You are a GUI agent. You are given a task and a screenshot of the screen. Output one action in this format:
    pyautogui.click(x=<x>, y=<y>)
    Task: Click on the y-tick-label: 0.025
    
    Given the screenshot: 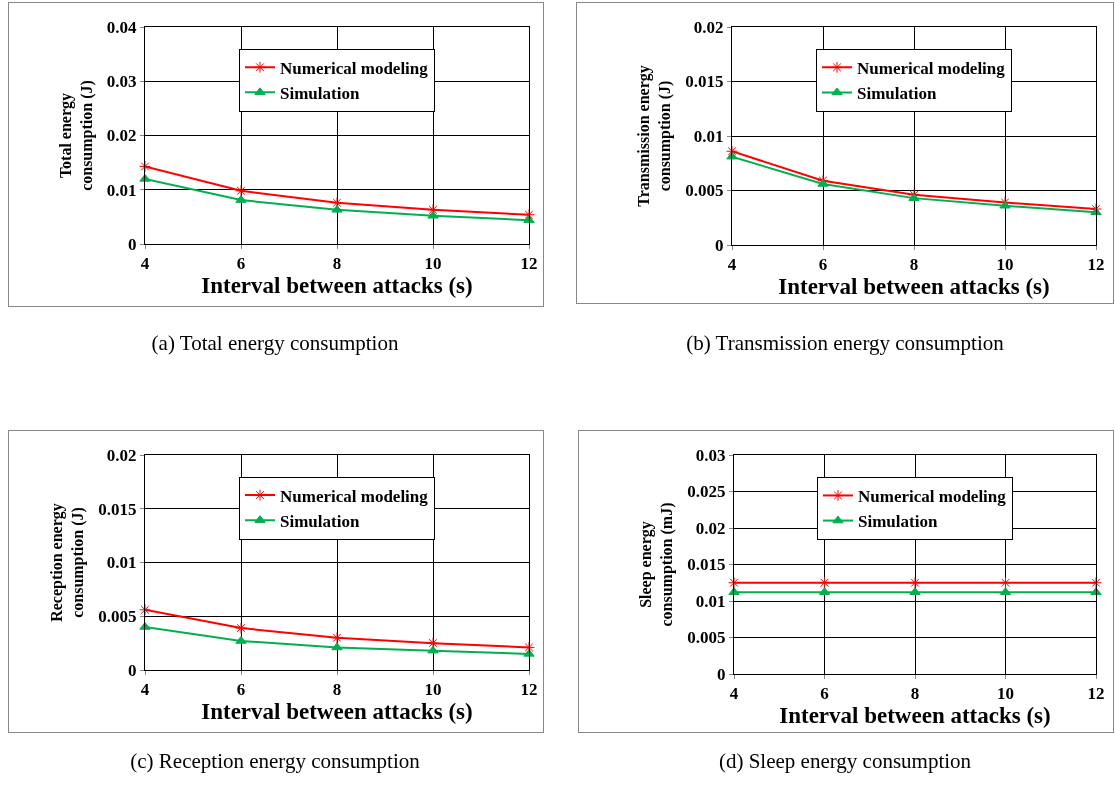 What is the action you would take?
    pyautogui.click(x=706, y=492)
    